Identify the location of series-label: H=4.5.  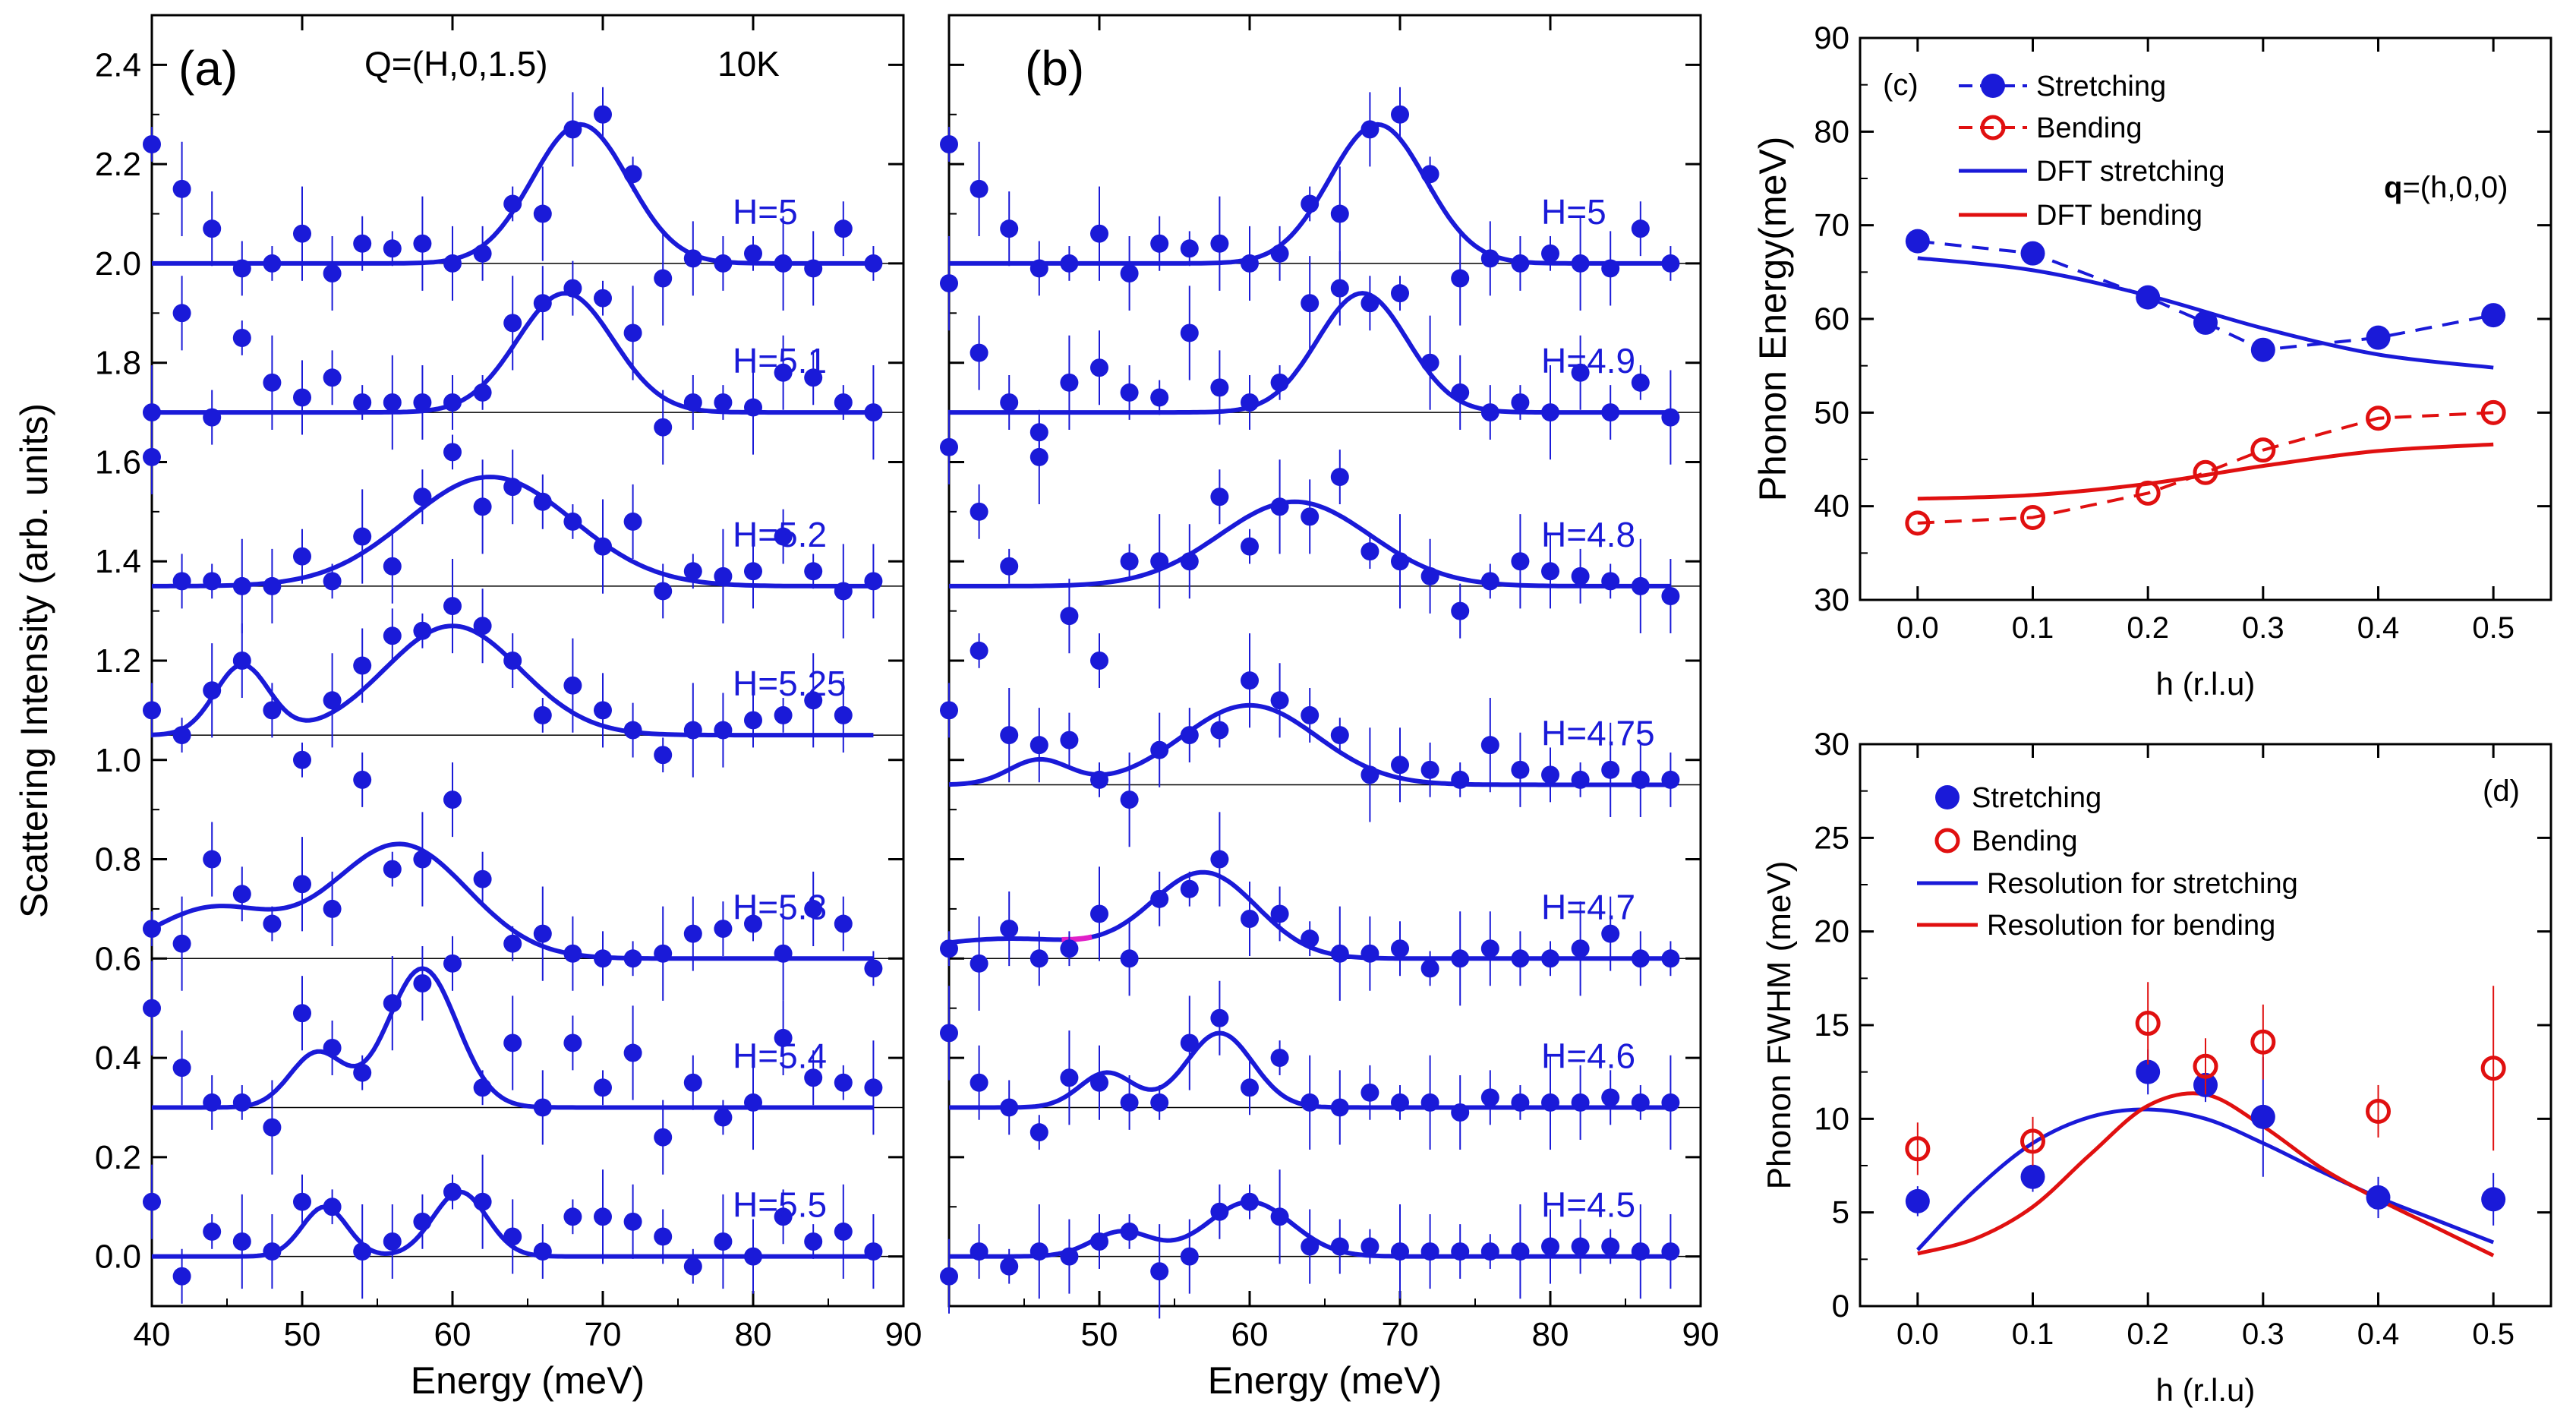
(1588, 1205).